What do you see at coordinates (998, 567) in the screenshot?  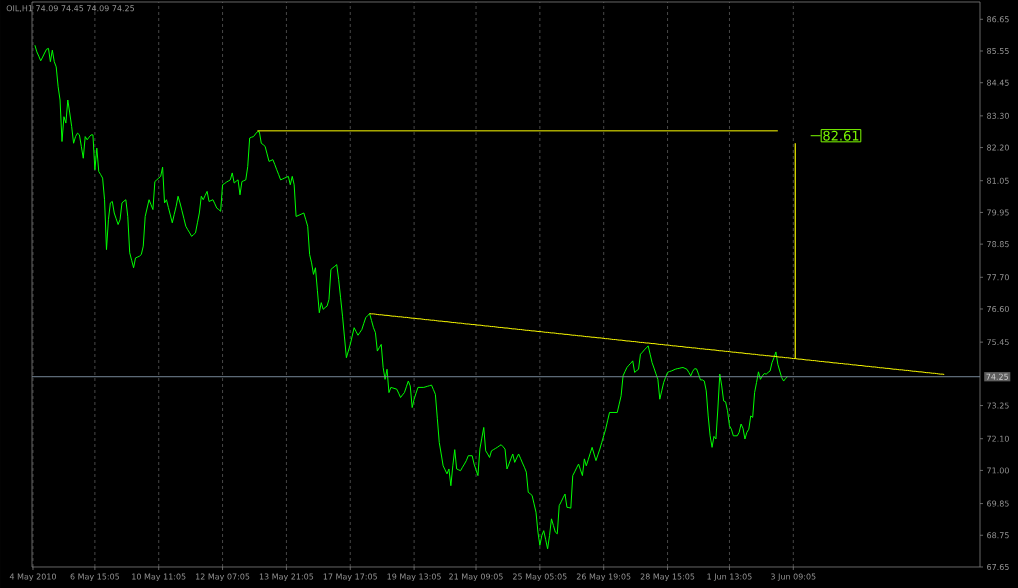 I see `y-tick-label: 67.65` at bounding box center [998, 567].